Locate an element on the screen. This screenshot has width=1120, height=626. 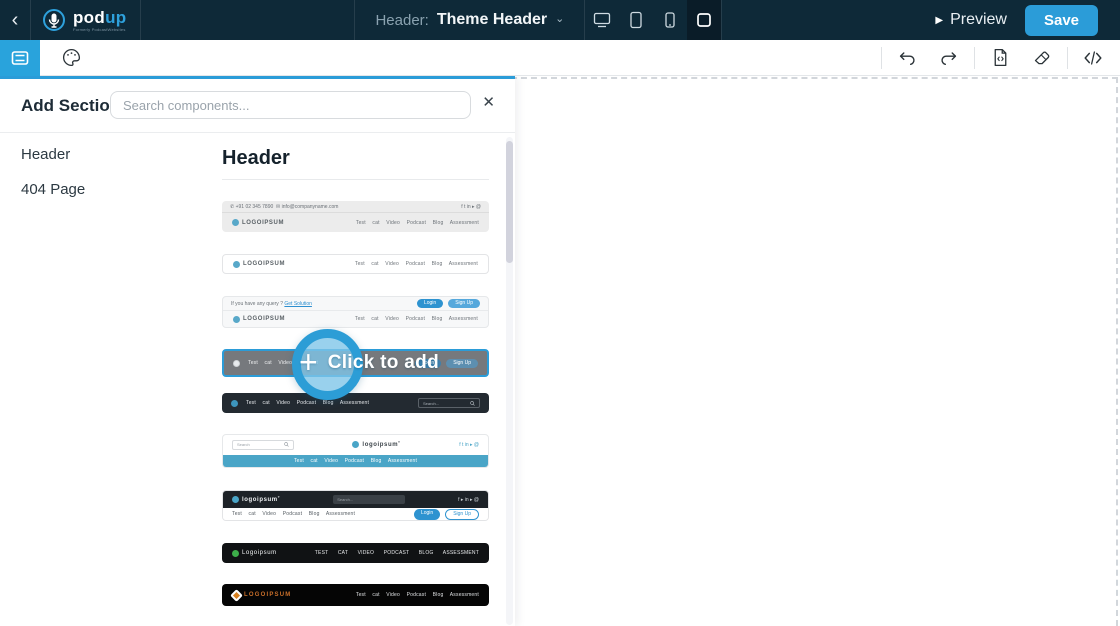
custom-code-button is located at coordinates (1093, 58).